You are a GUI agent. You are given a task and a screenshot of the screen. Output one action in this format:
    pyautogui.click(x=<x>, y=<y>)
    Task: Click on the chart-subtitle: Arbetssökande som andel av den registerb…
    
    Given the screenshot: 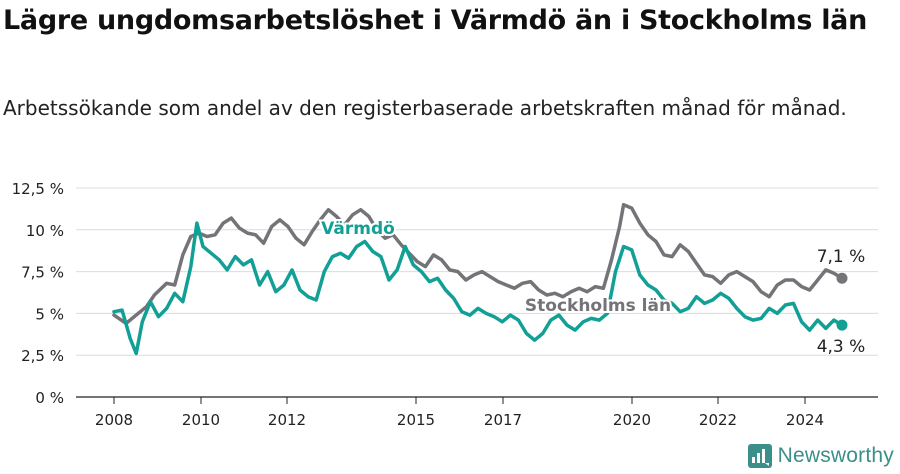 What is the action you would take?
    pyautogui.click(x=425, y=108)
    